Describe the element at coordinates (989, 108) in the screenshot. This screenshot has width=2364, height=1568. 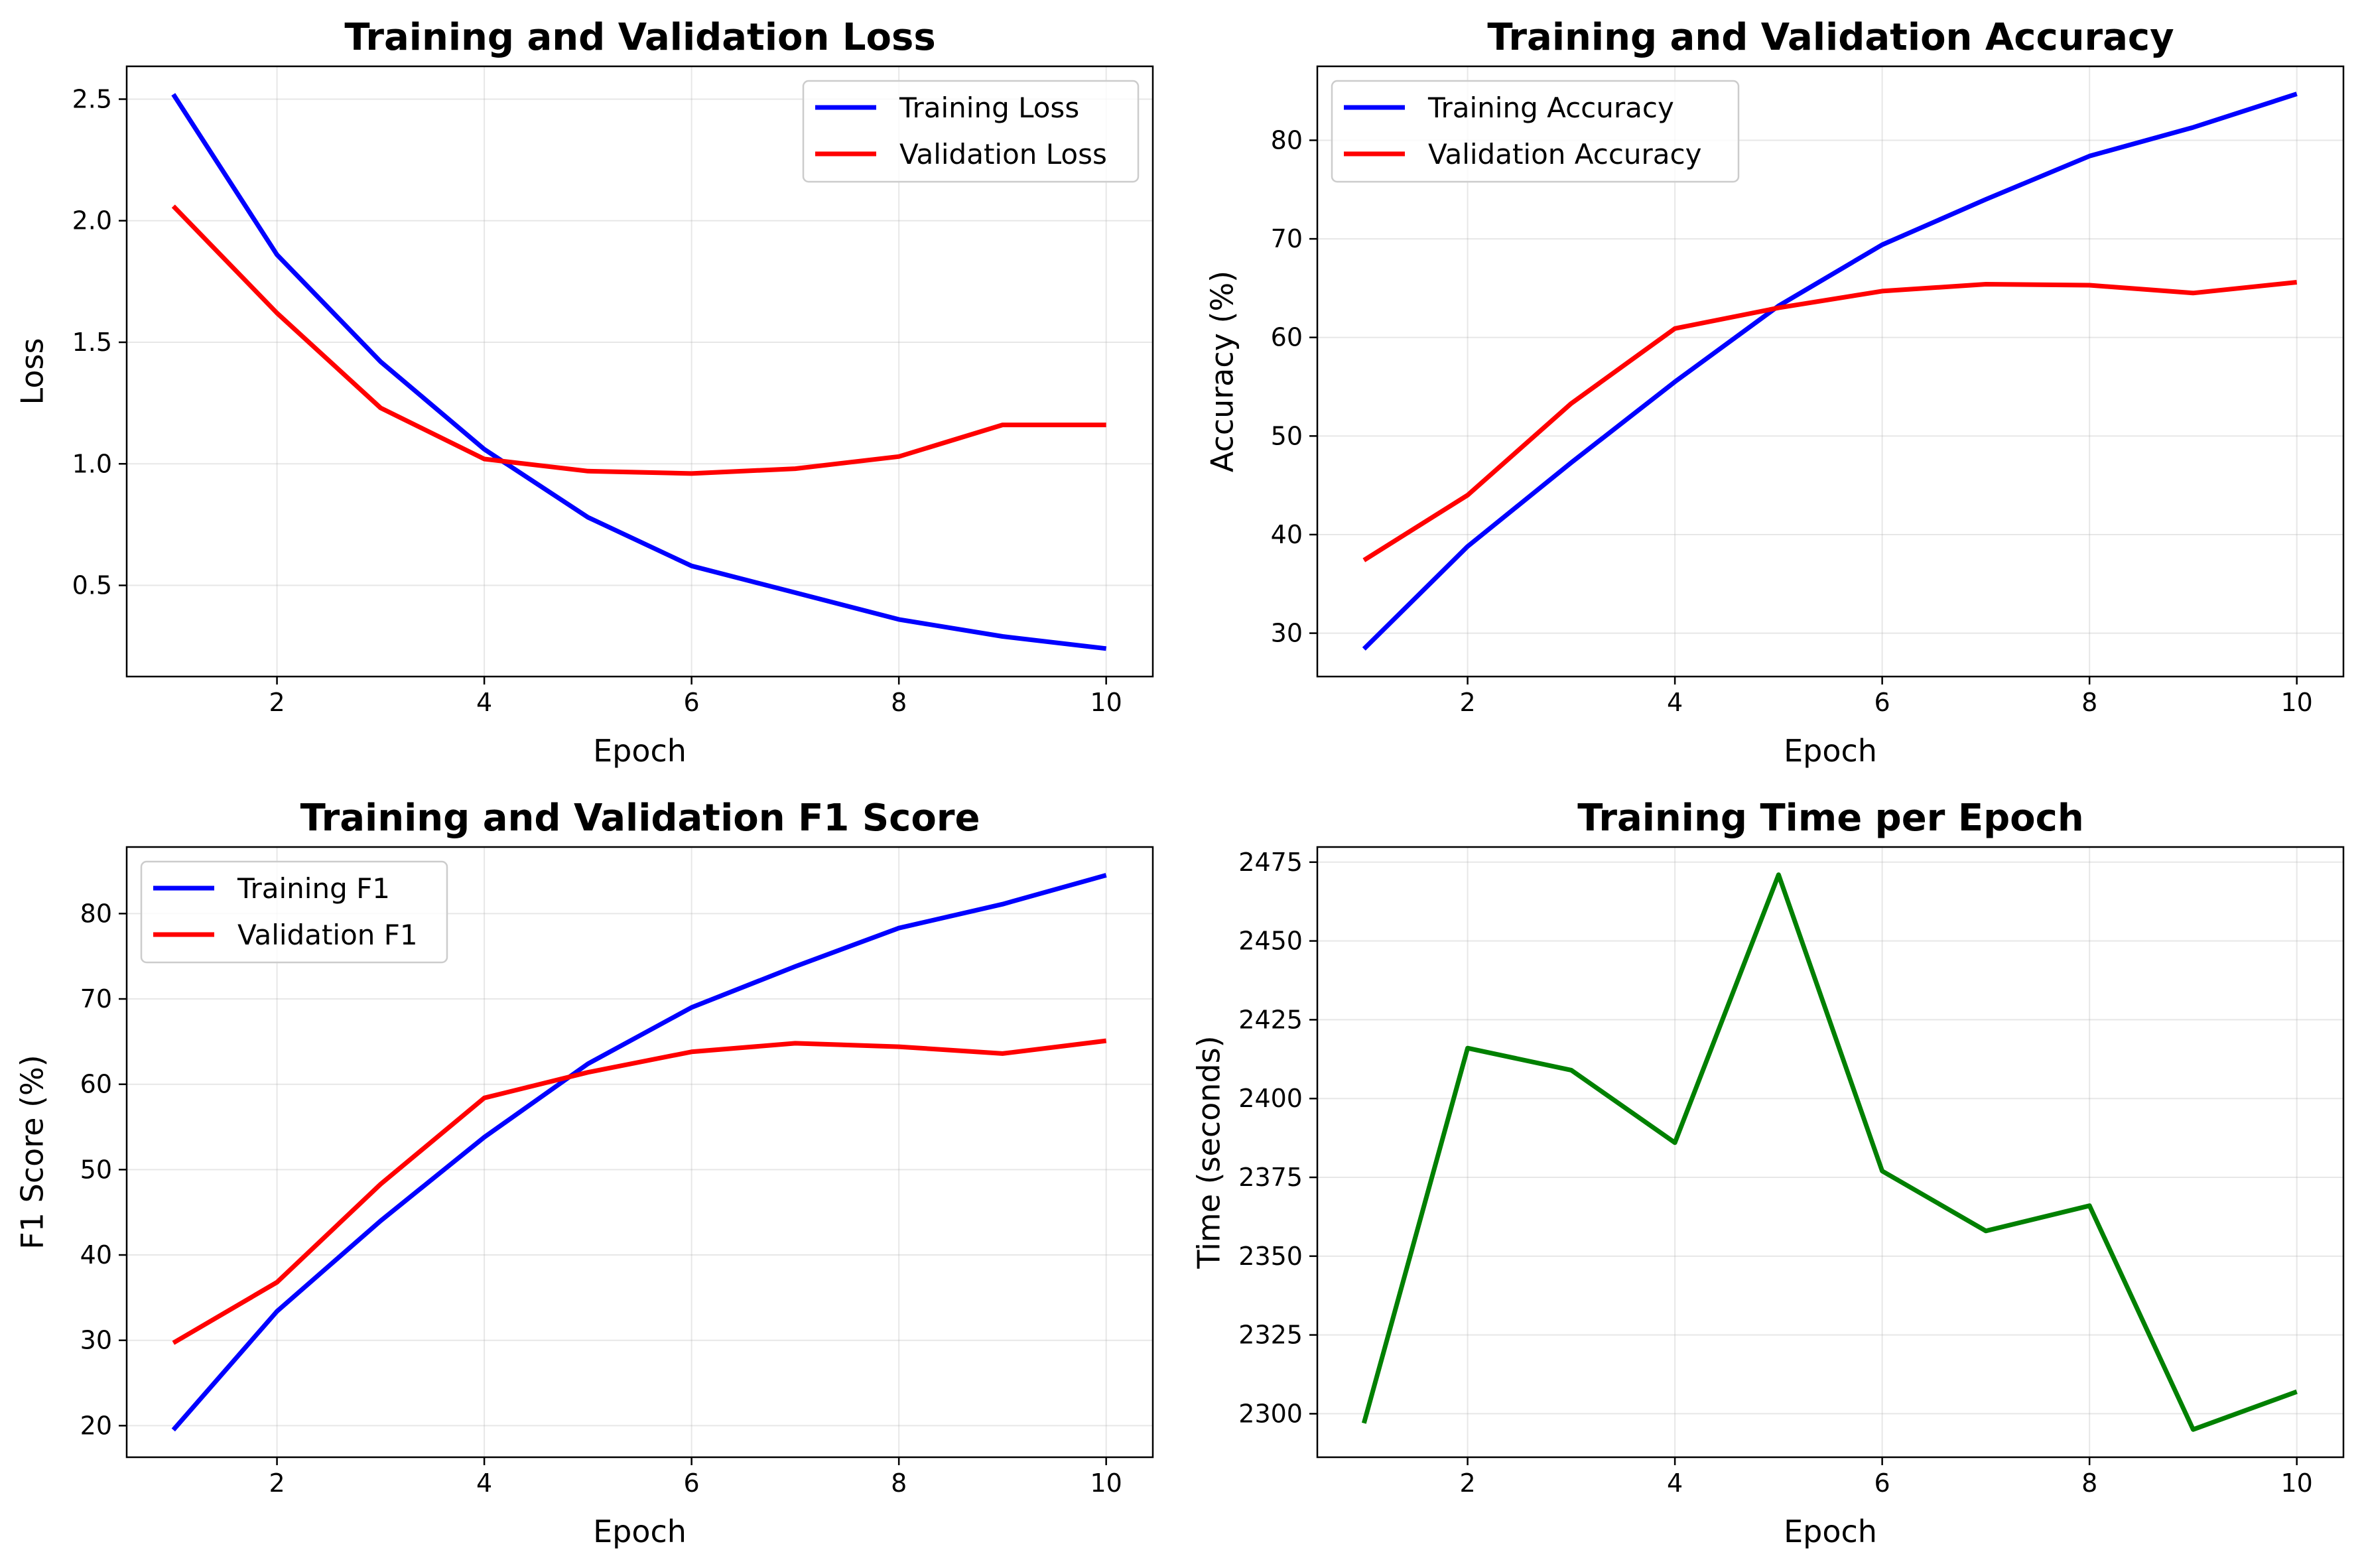
I see `legend-label: Training Loss` at that location.